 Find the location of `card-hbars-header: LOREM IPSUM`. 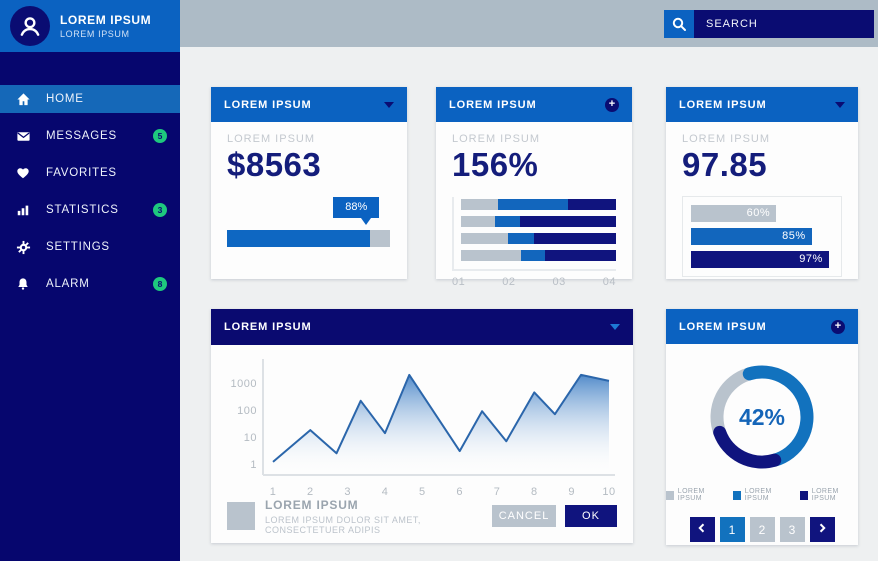

card-hbars-header: LOREM IPSUM is located at coordinates (762, 104).